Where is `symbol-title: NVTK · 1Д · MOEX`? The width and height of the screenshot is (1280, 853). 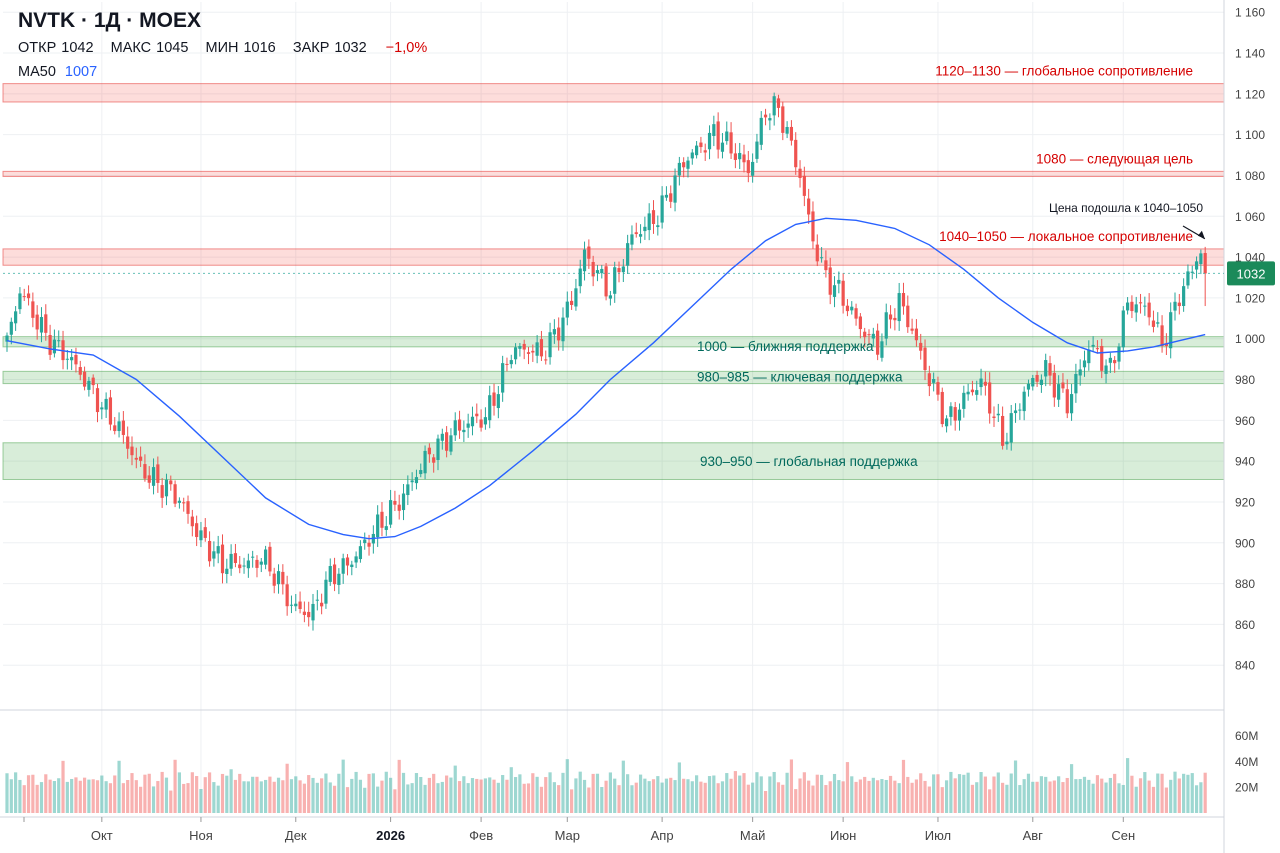 symbol-title: NVTK · 1Д · MOEX is located at coordinates (109, 20).